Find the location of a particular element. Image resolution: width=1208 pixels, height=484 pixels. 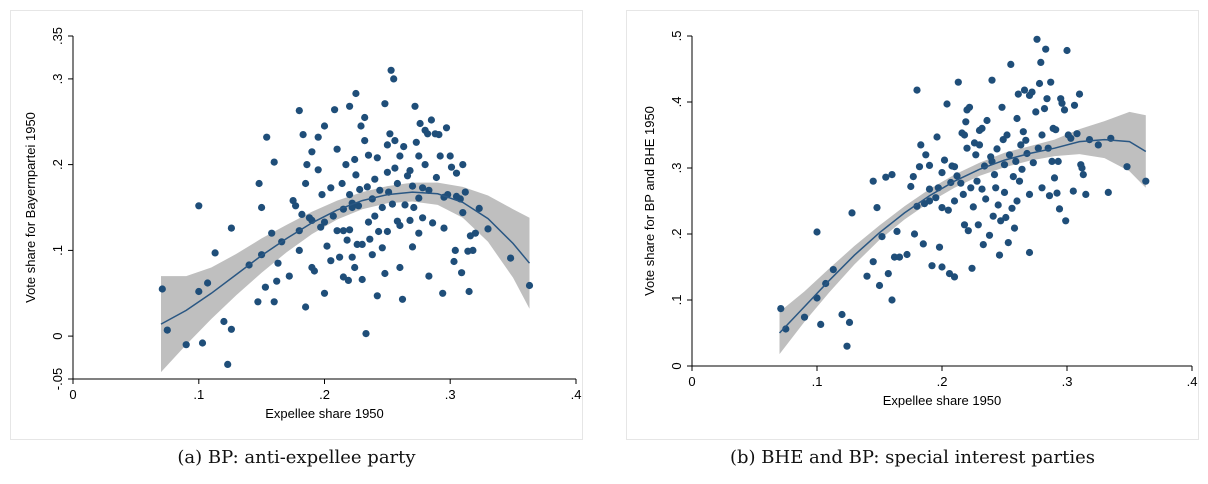

bhe-bp-y-axis-label: Vote share for BP and BHE 1950 is located at coordinates (649, 201).